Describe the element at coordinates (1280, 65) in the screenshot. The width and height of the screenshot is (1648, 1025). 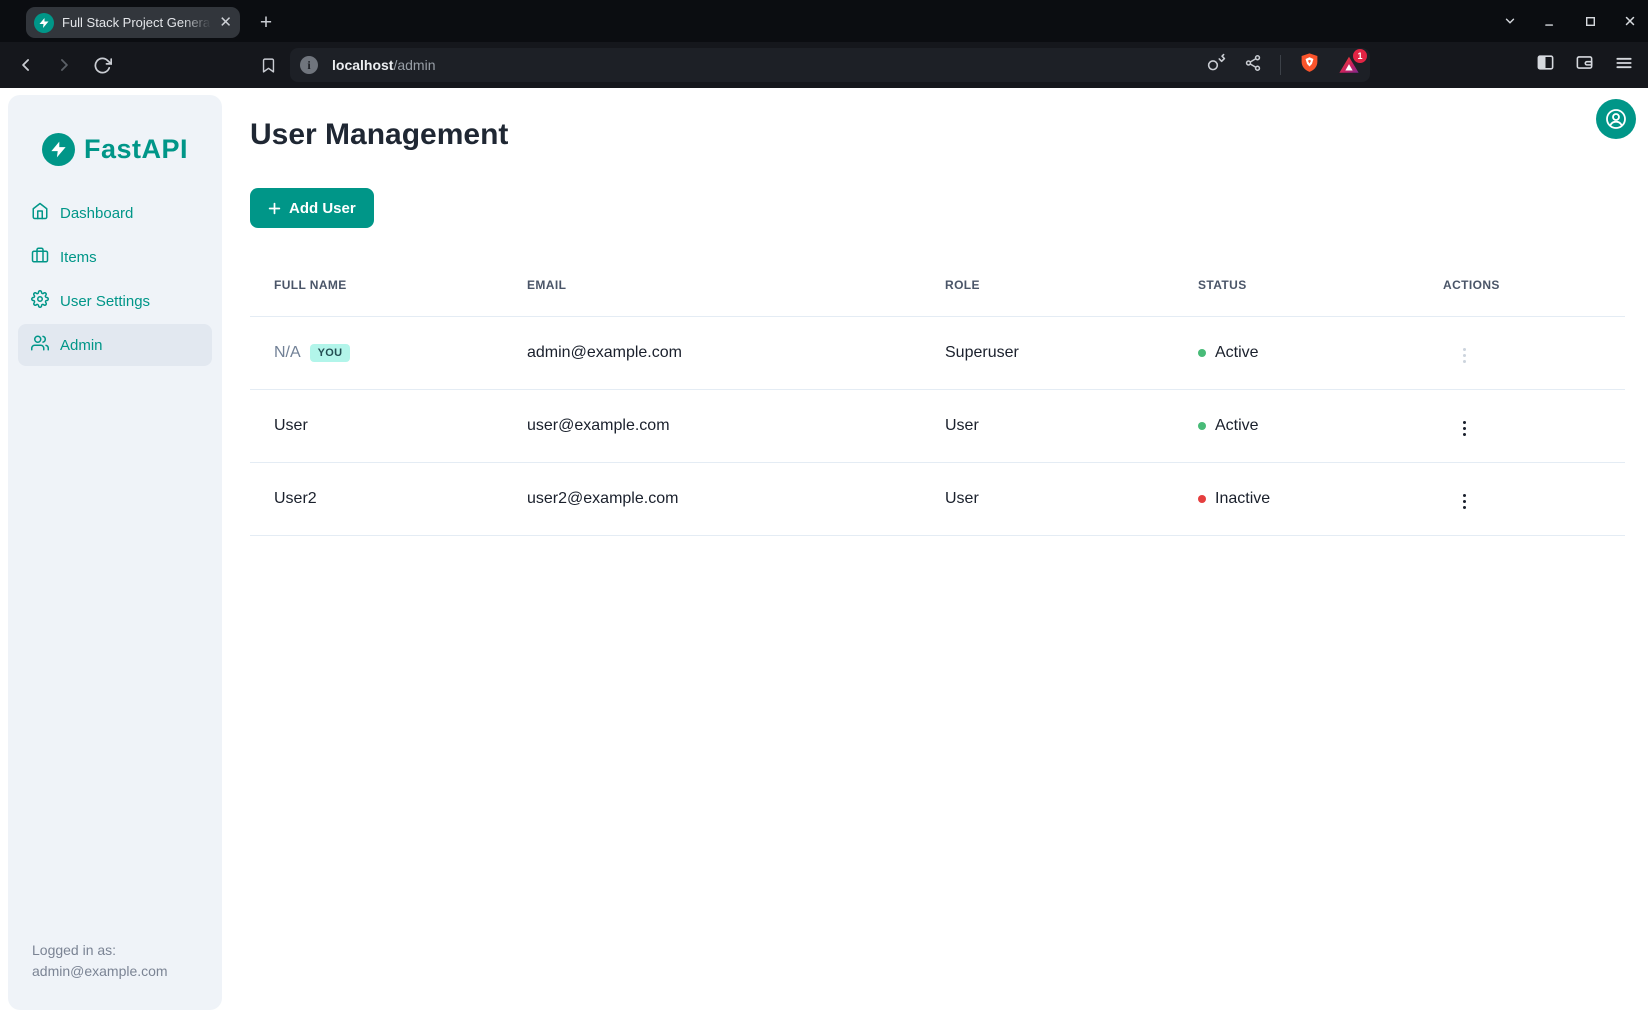
I see `toolbar-separator` at that location.